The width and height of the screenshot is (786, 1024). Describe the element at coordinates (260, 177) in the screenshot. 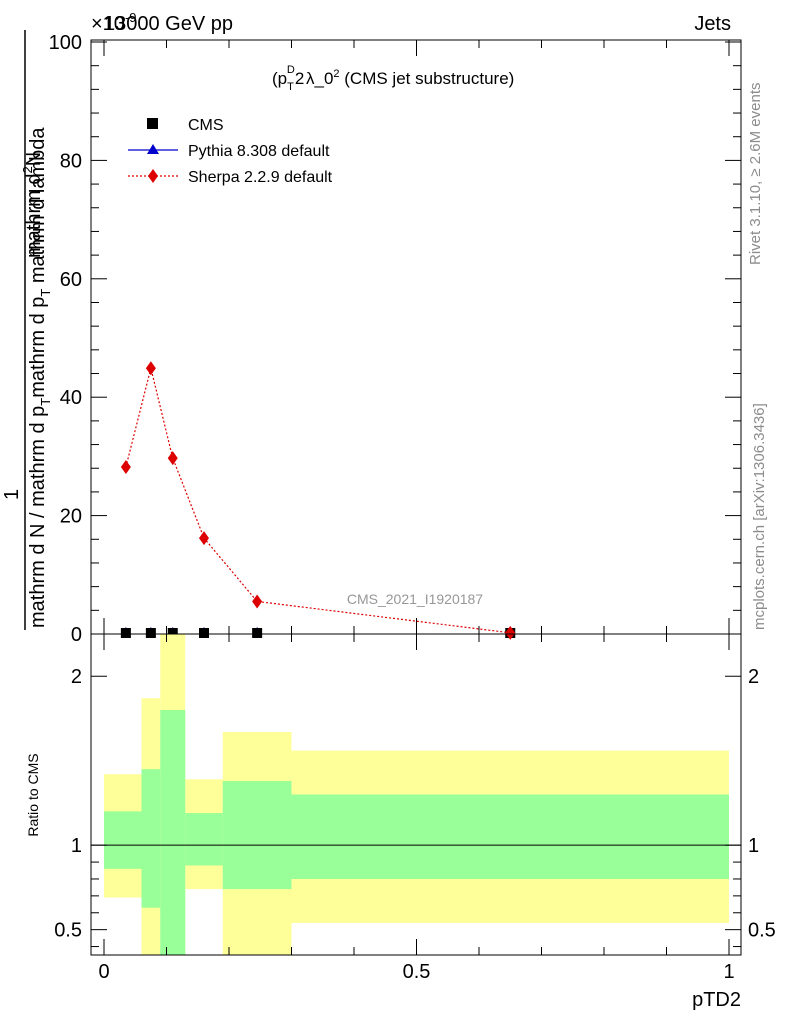

I see `legend-label-sherpa: Sherpa 2.2.9 default` at that location.